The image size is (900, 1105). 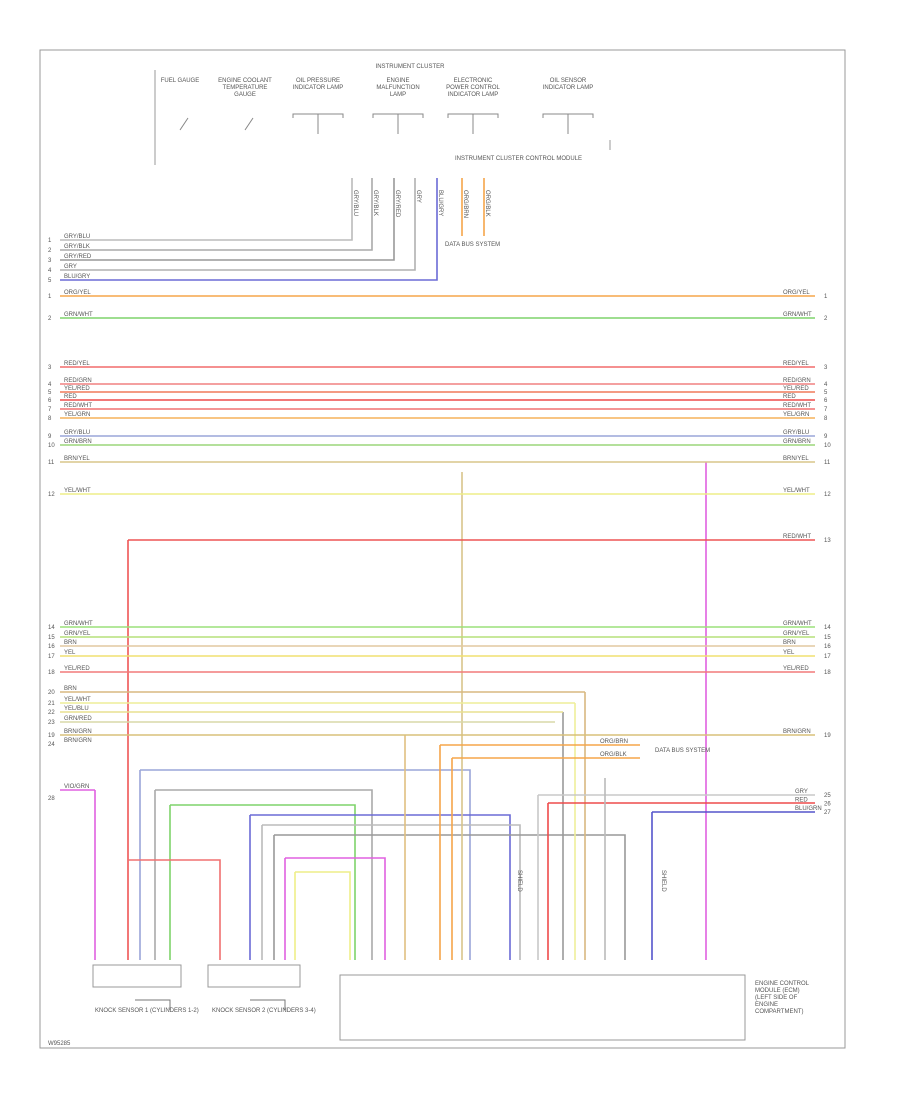 What do you see at coordinates (568, 84) in the screenshot?
I see `cluster-item-label: OIL SENSOR INDICATOR LAMP` at bounding box center [568, 84].